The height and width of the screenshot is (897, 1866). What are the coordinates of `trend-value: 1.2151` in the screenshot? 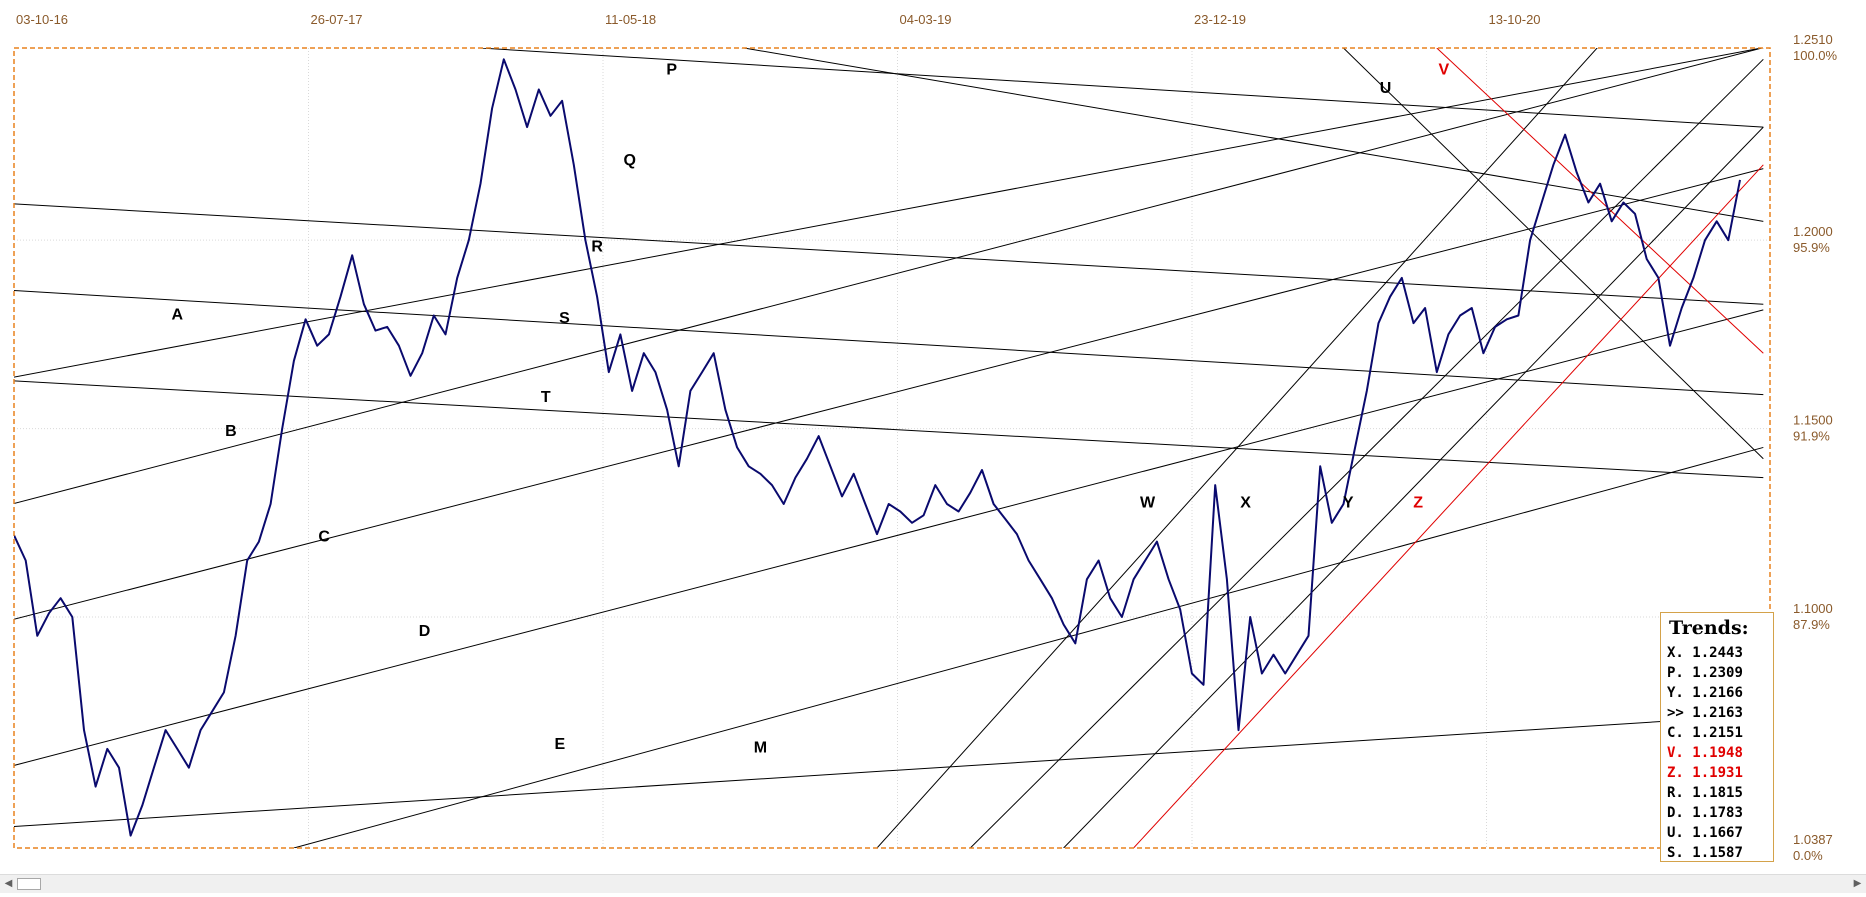 It's located at (1717, 733).